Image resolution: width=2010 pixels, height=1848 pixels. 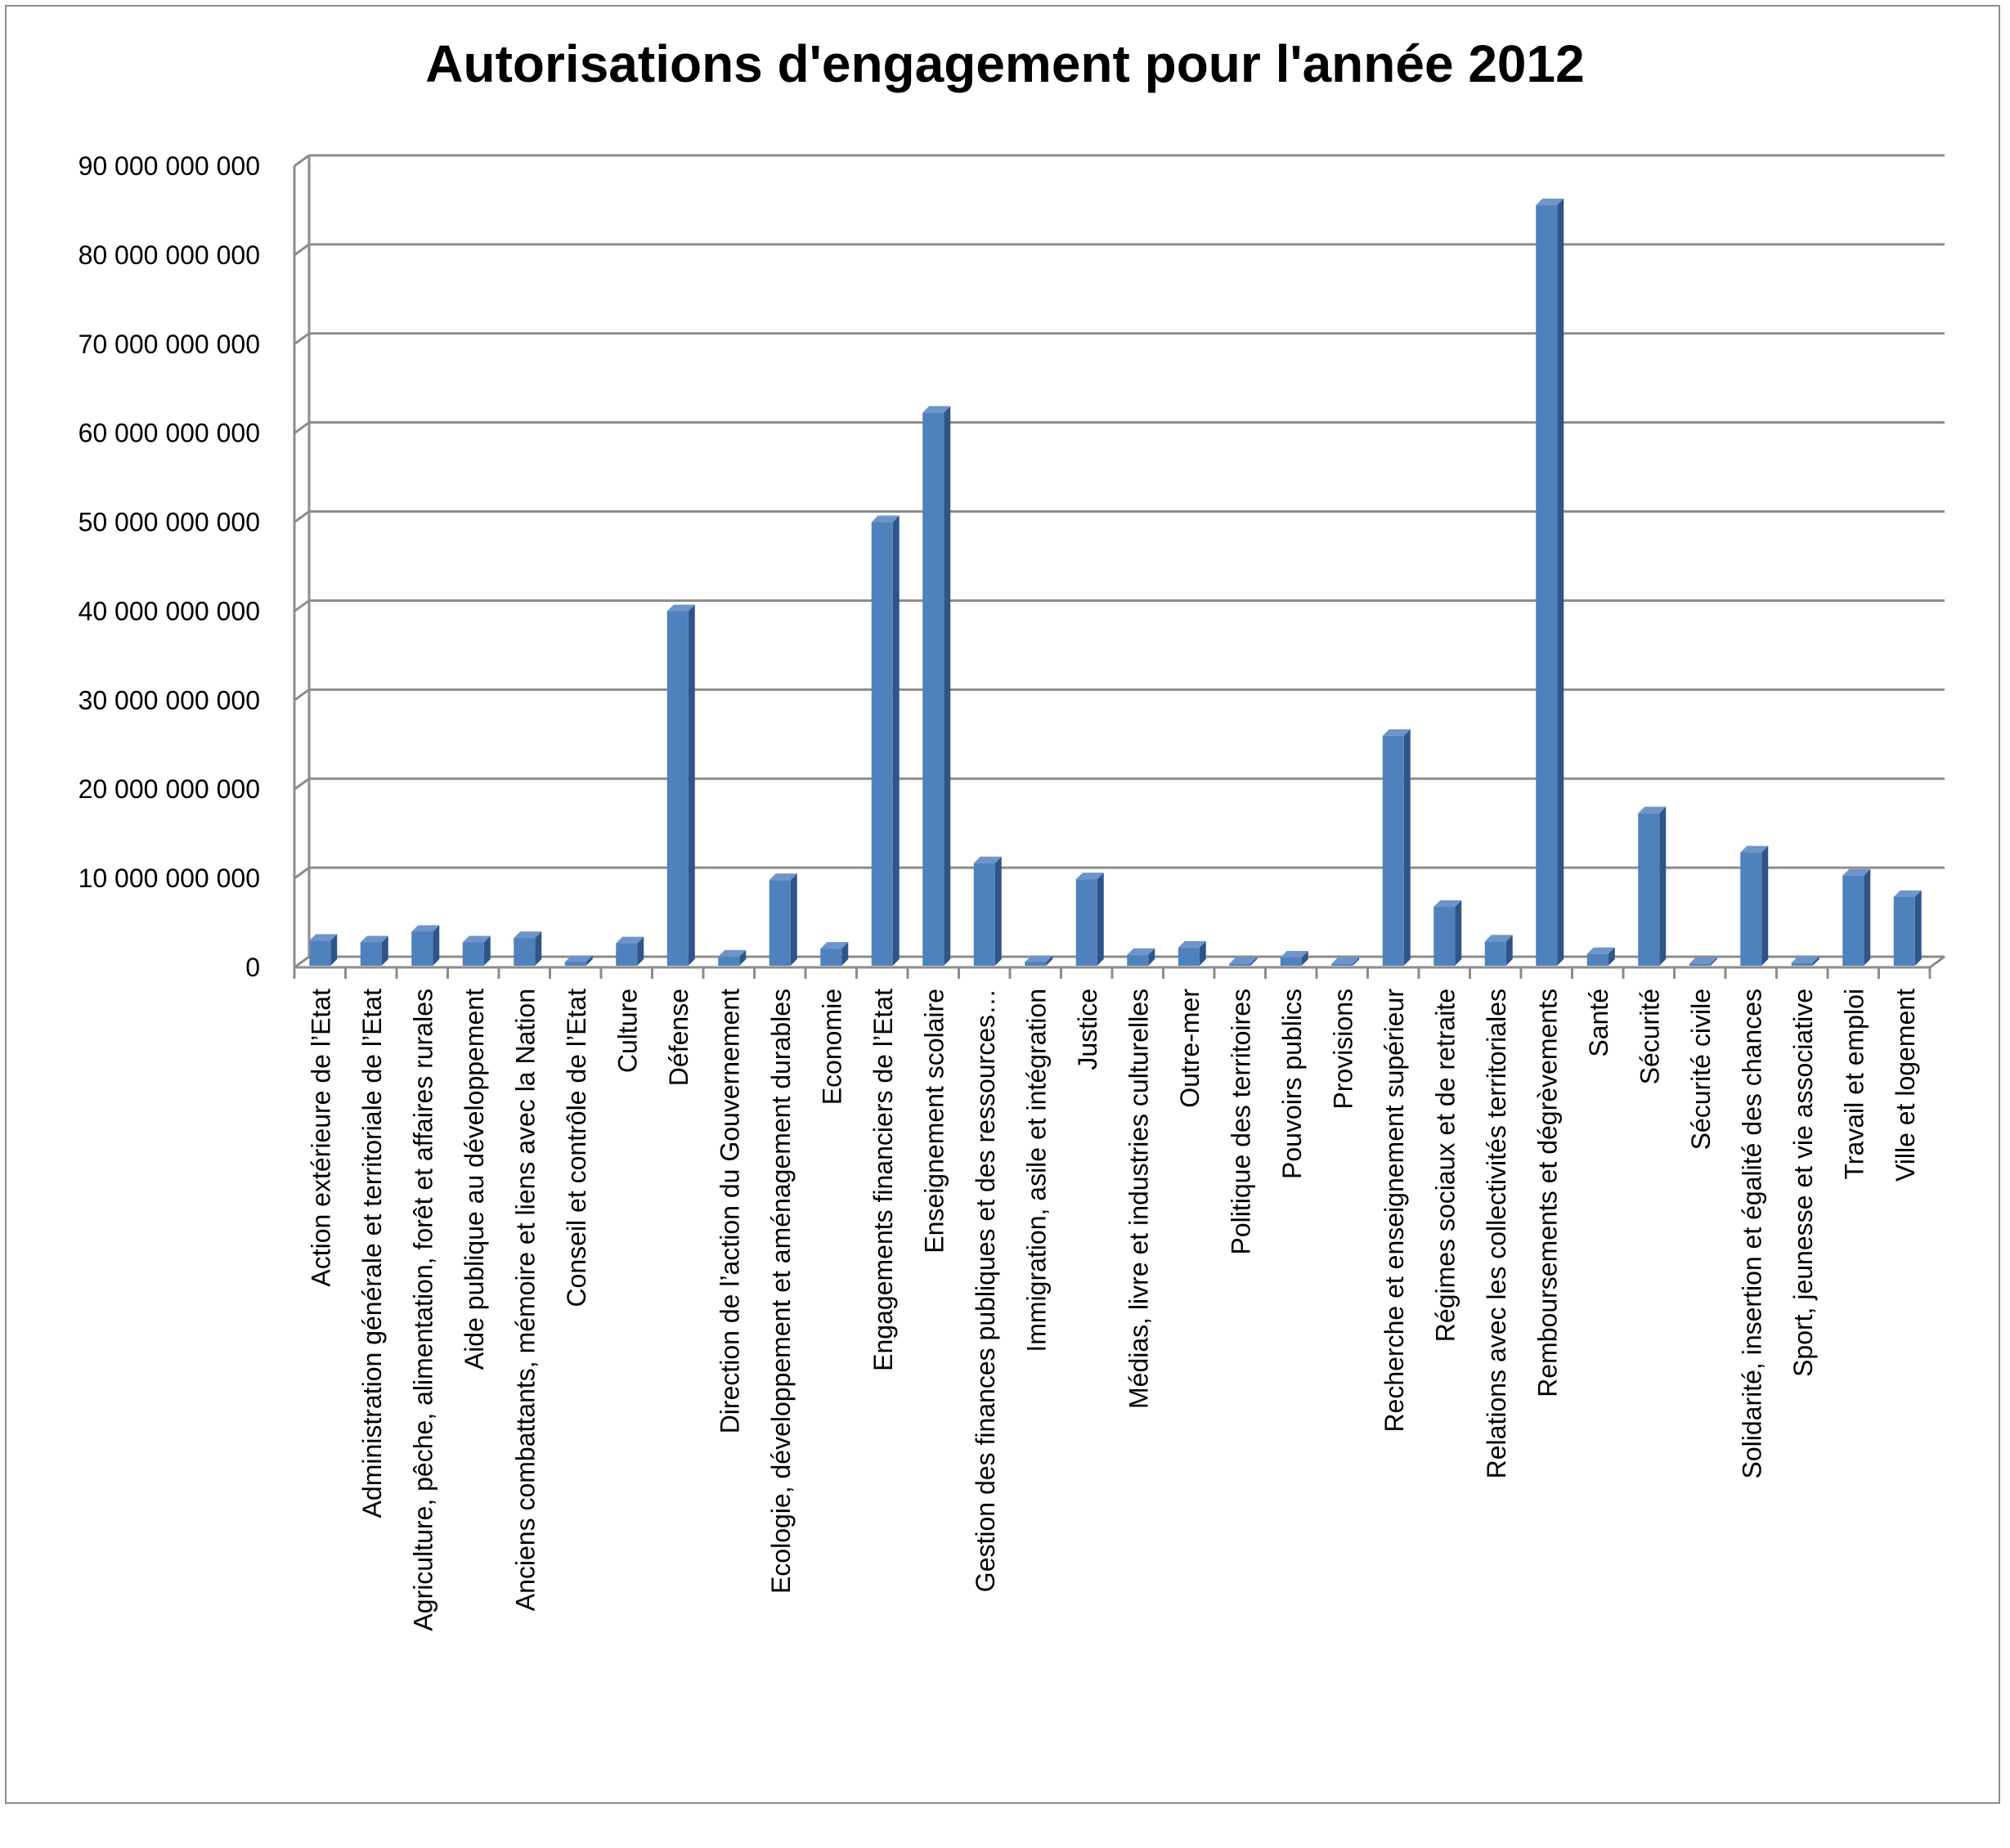 I want to click on x-tick-label: Santé, so click(x=1598, y=1023).